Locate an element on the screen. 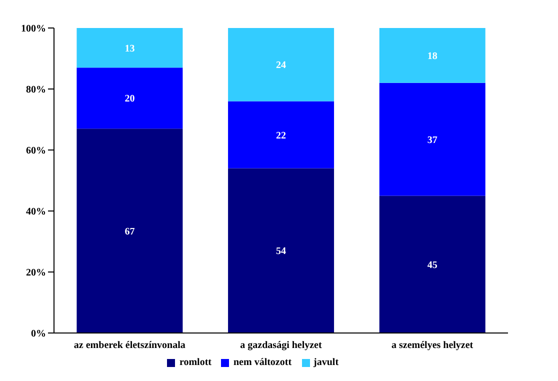 The image size is (558, 381). legend-label: romlott is located at coordinates (195, 362).